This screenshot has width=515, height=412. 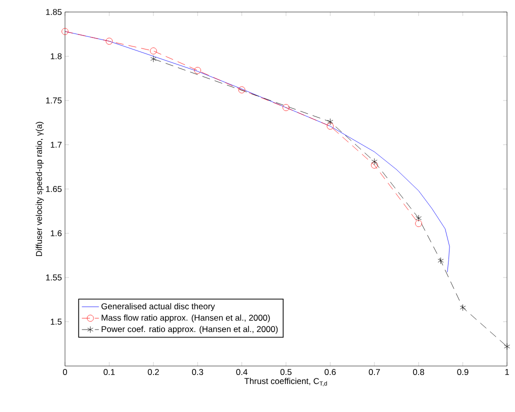 I want to click on y-tick-label: 1.8, so click(x=56, y=56).